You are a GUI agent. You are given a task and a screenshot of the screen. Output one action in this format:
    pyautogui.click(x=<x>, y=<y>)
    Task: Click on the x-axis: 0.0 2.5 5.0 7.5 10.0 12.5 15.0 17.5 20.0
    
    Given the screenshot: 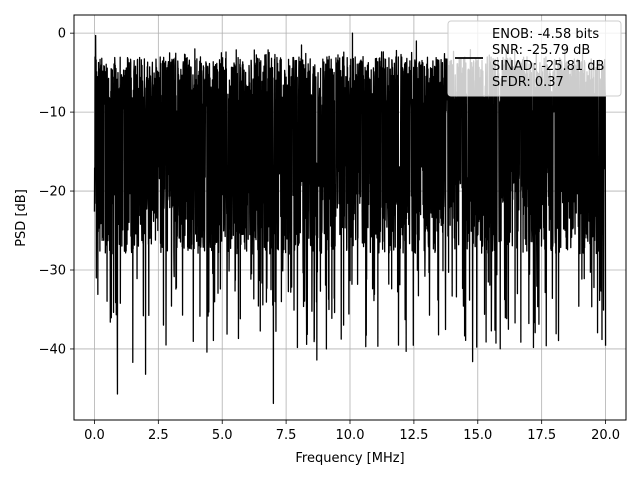 What is the action you would take?
    pyautogui.click(x=352, y=431)
    